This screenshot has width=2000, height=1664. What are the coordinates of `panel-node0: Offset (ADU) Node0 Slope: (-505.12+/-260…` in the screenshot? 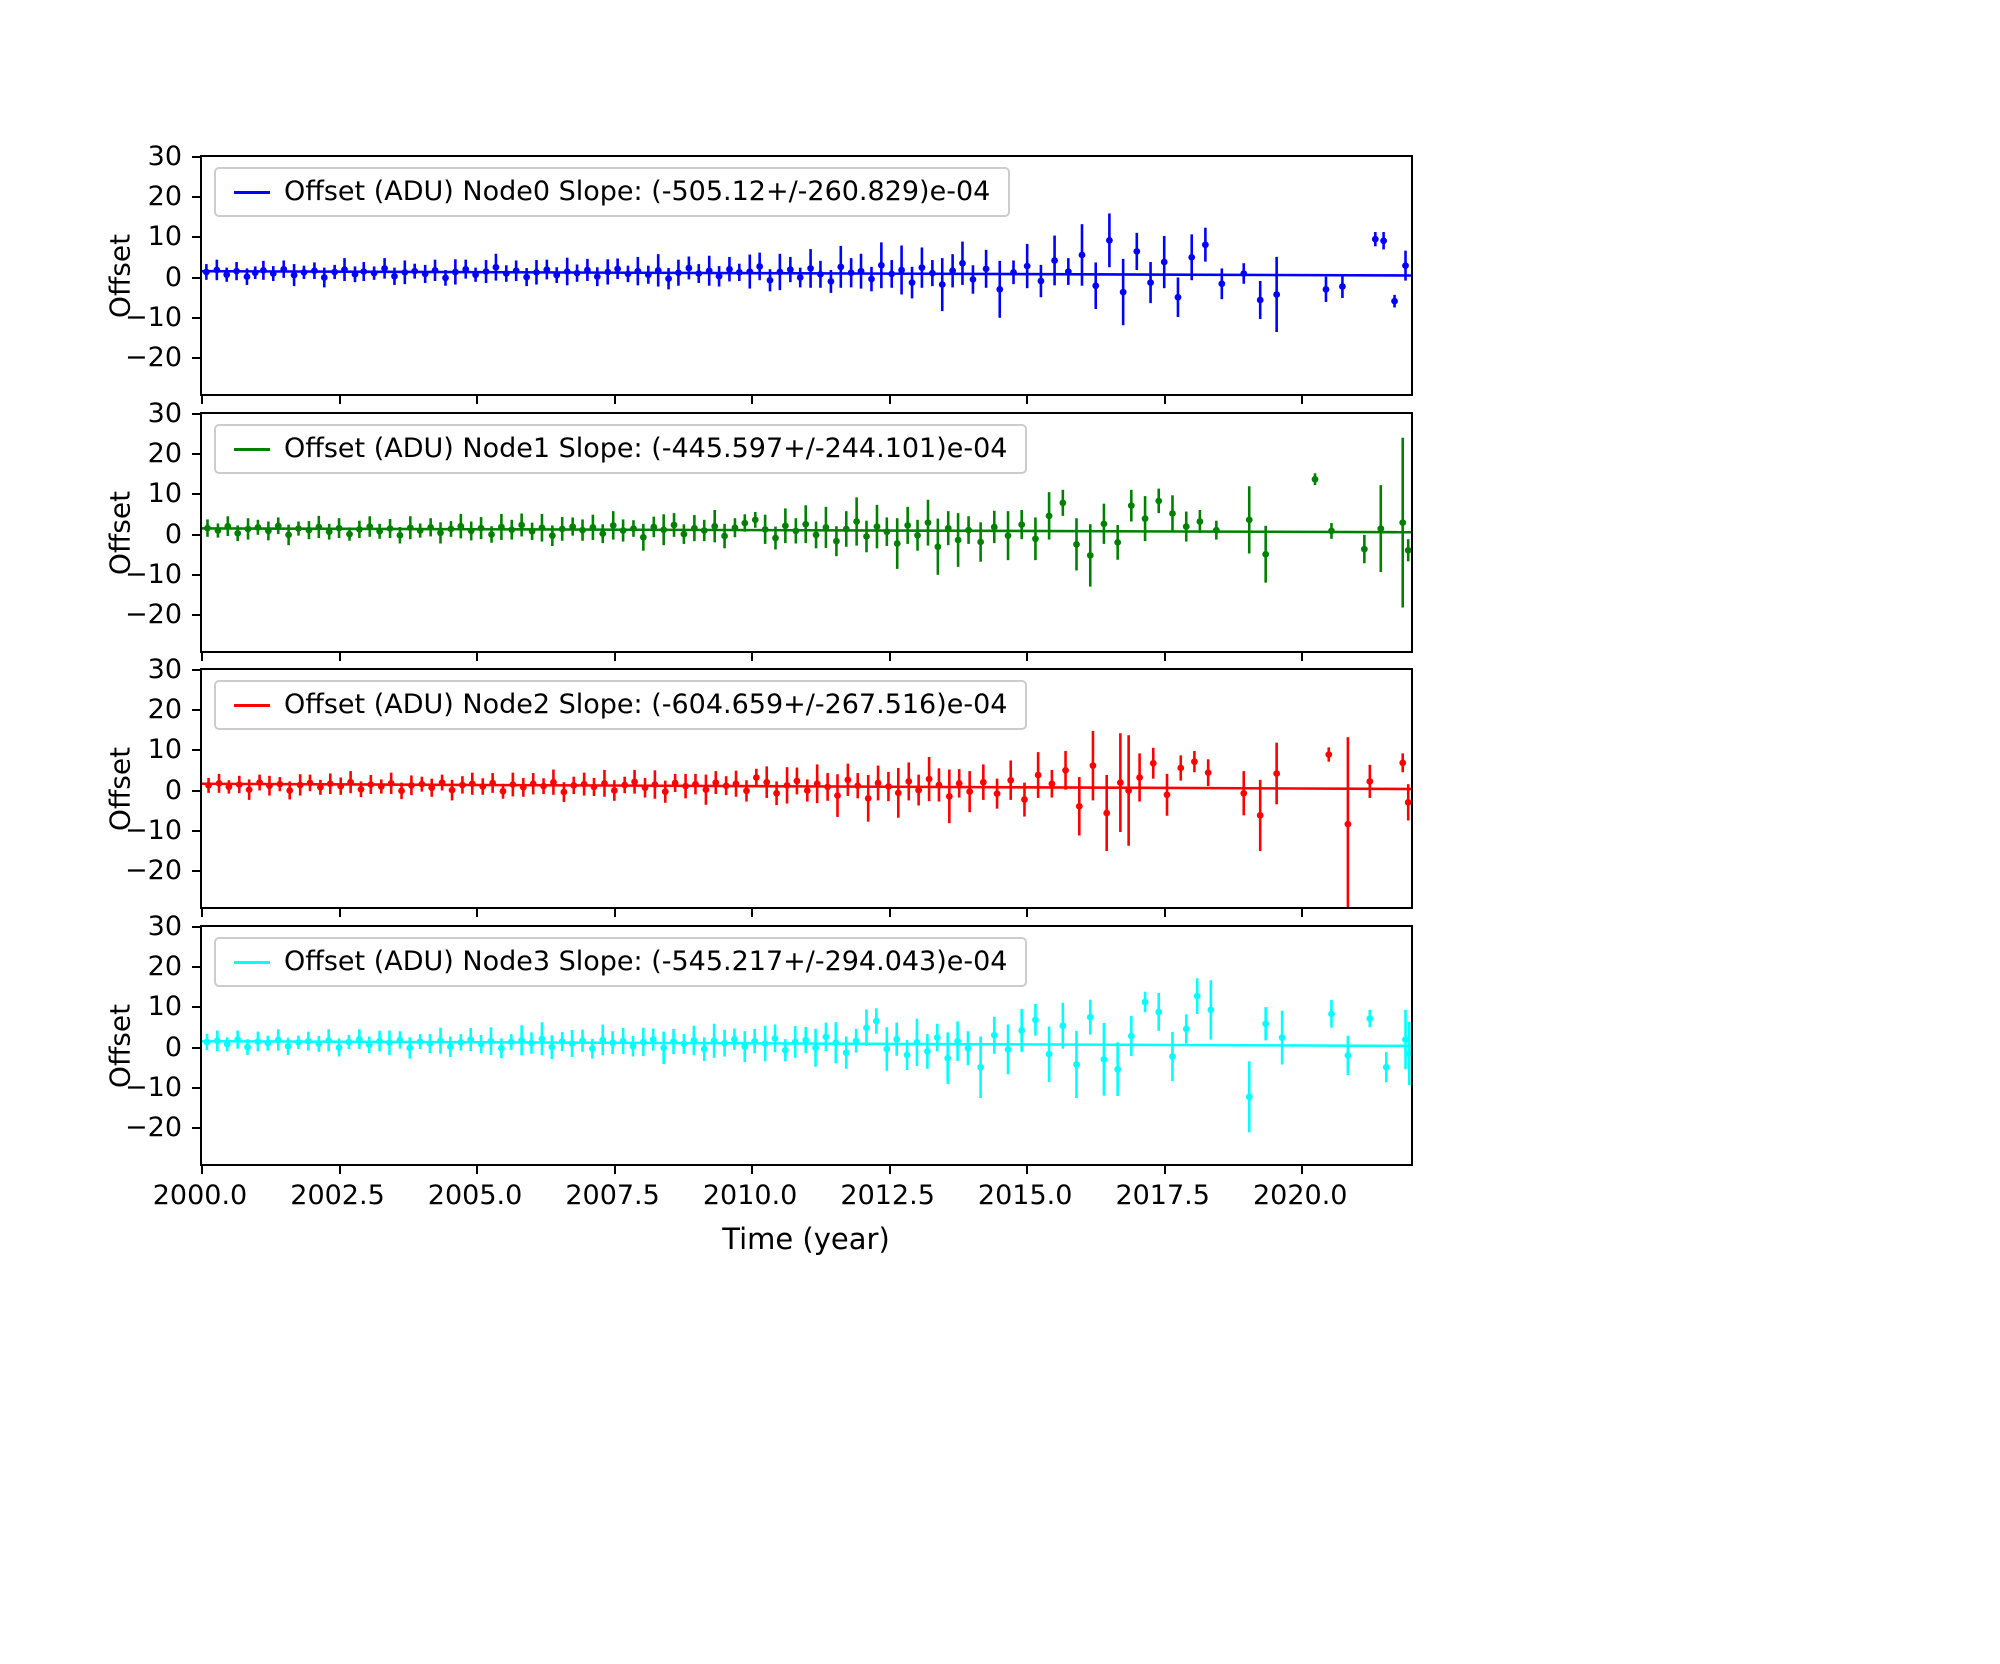 It's located at (758, 272).